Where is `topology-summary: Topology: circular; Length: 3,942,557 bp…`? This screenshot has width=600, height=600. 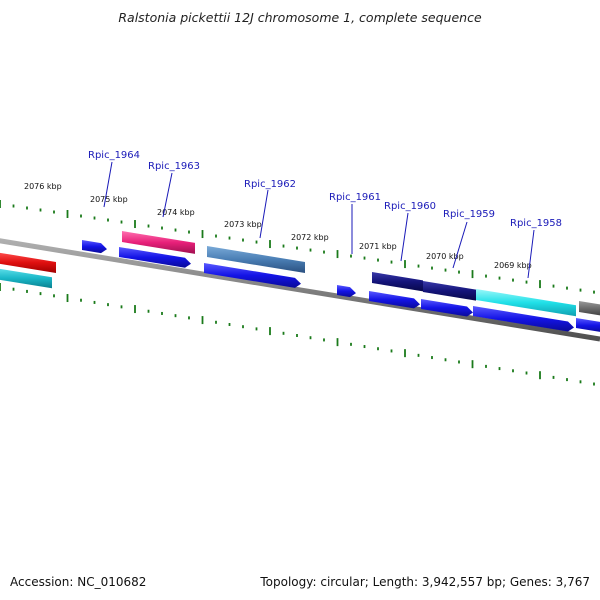
topology-summary: Topology: circular; Length: 3,942,557 bp… is located at coordinates (425, 582).